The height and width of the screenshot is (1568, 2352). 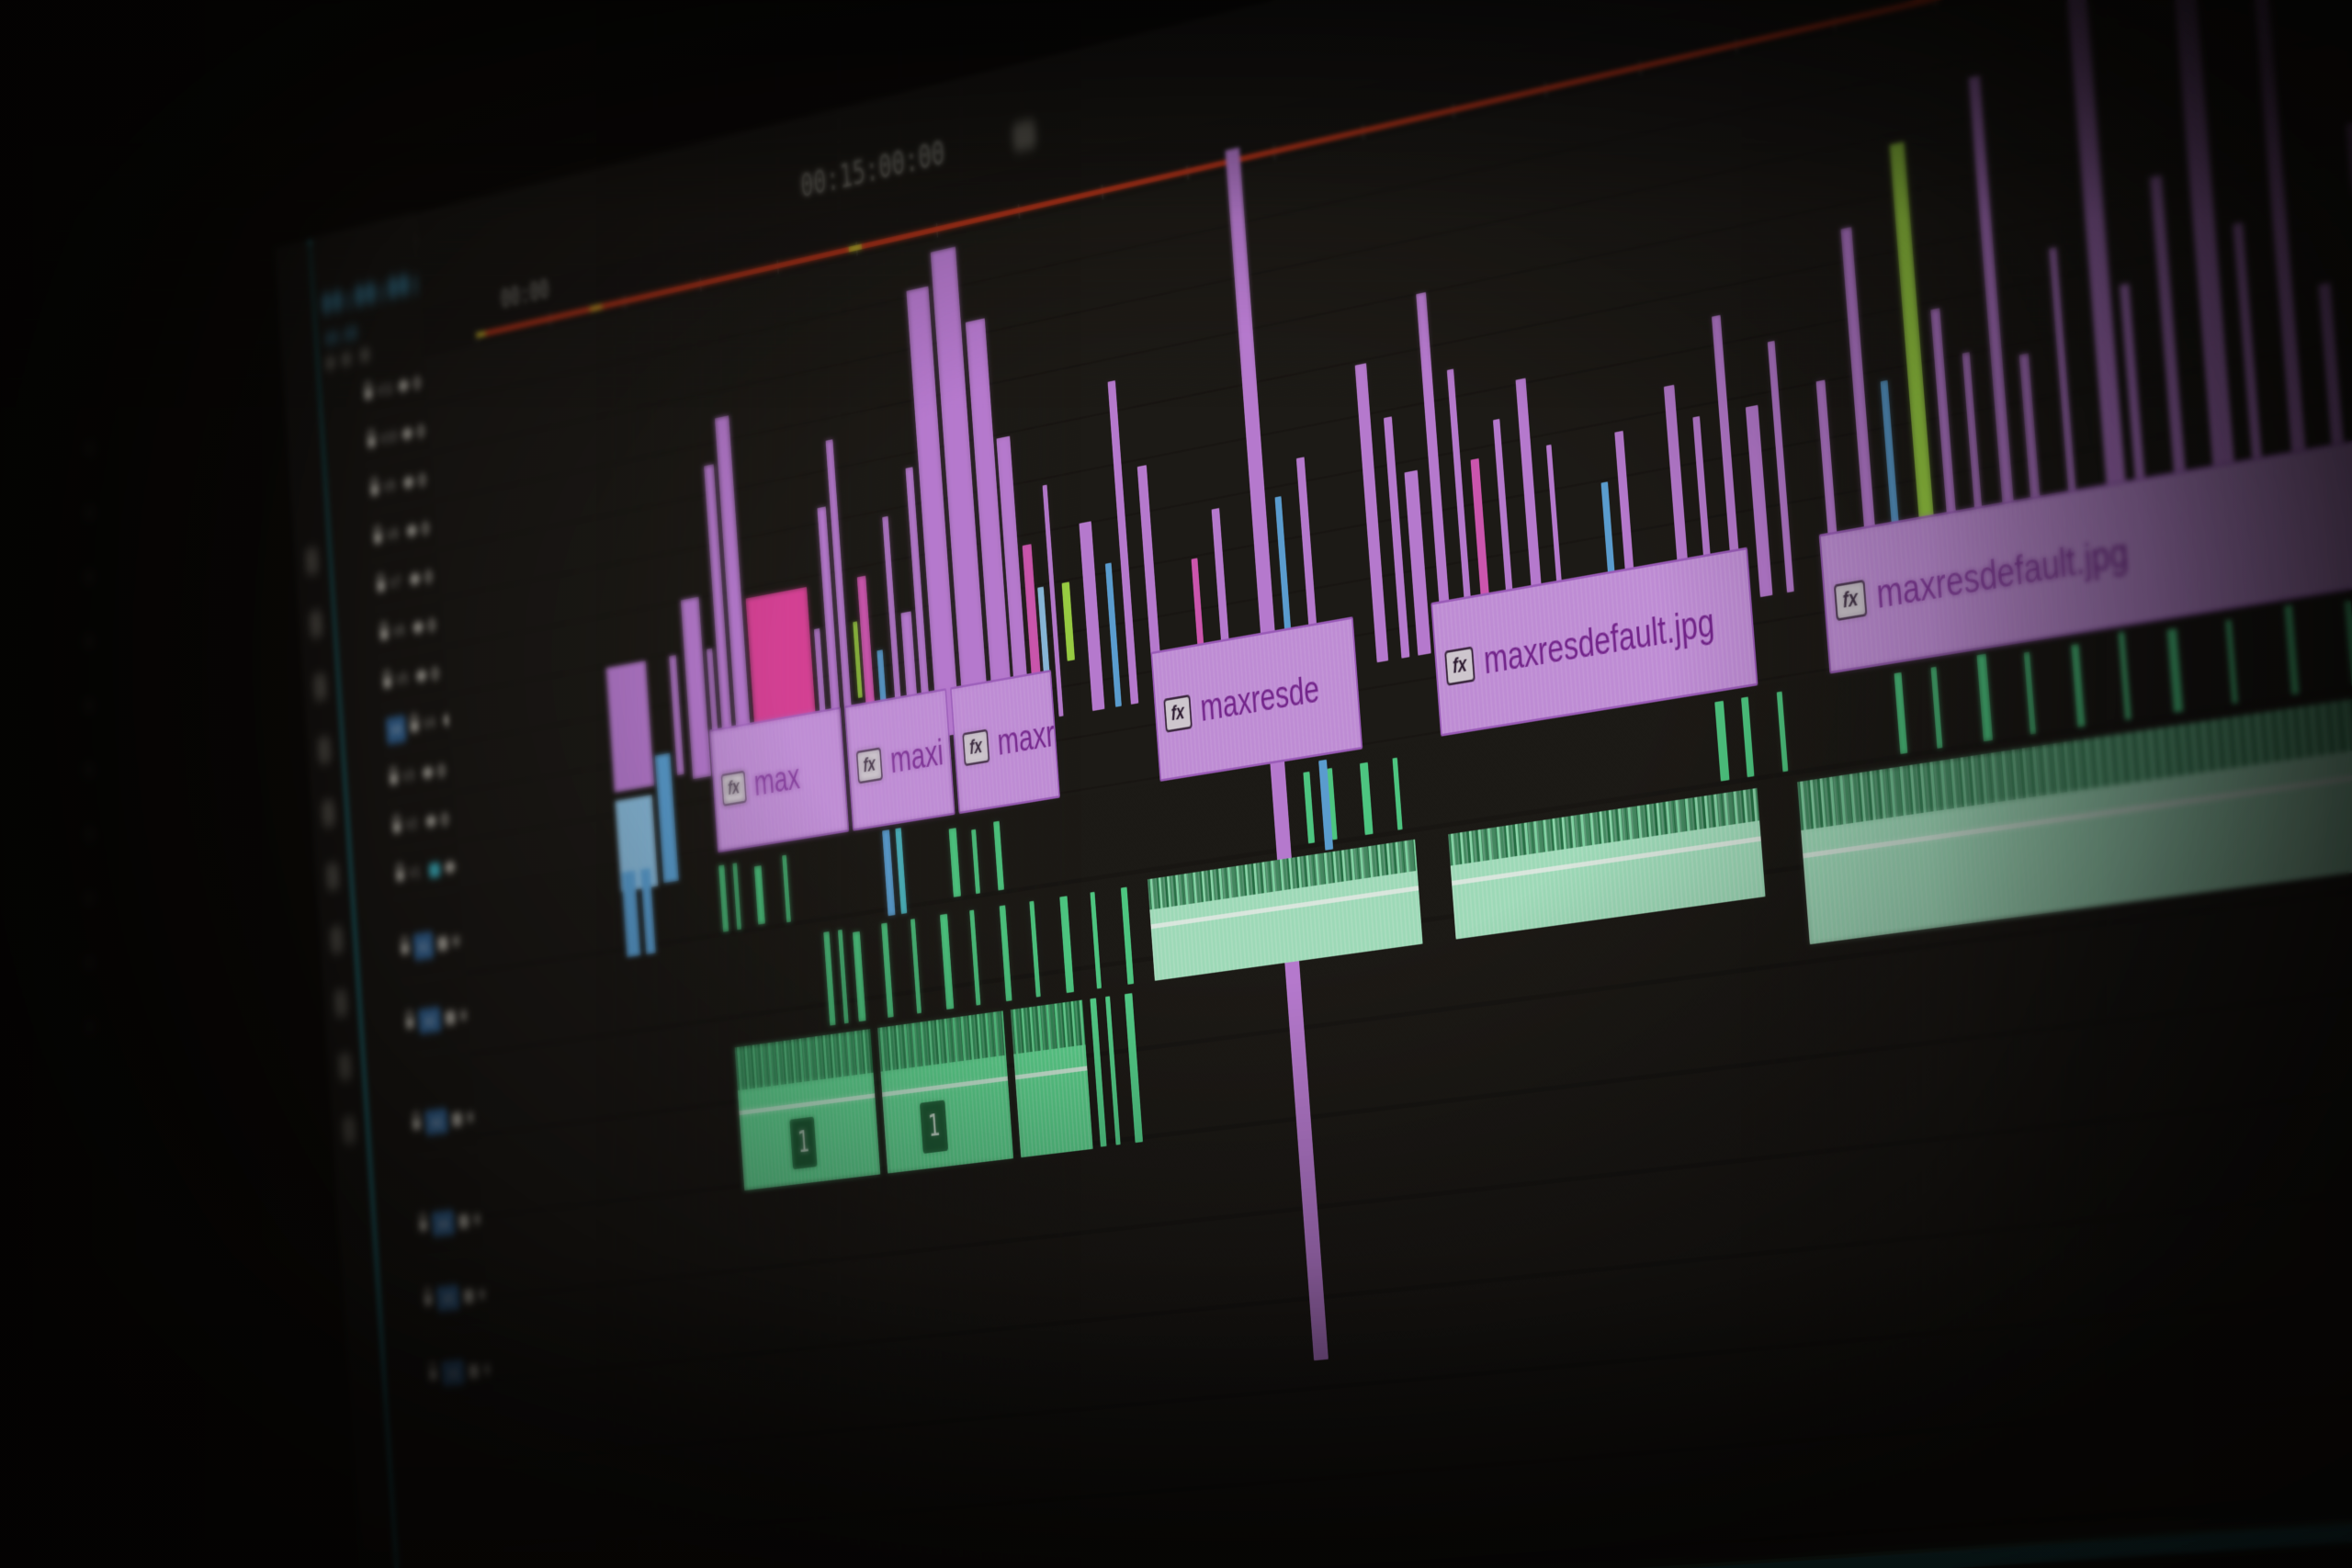 I want to click on clip-label: maxi, so click(x=916, y=756).